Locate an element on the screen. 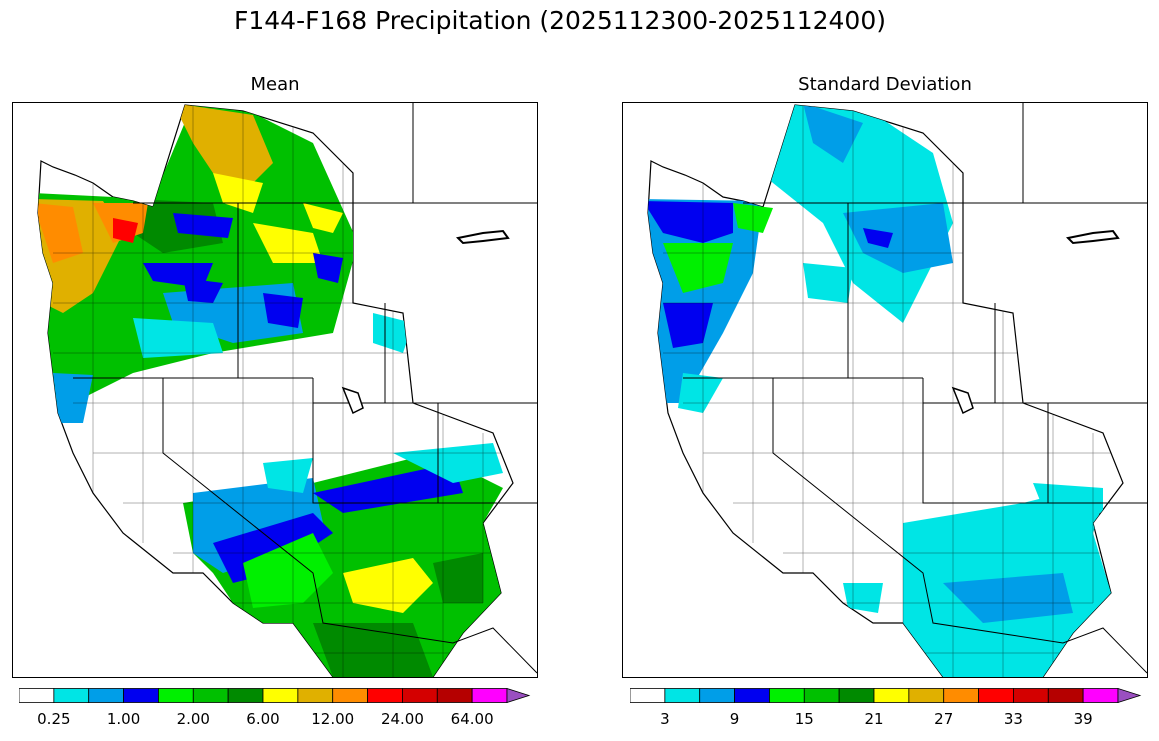 The height and width of the screenshot is (741, 1159). colorbar-mean is located at coordinates (274, 697).